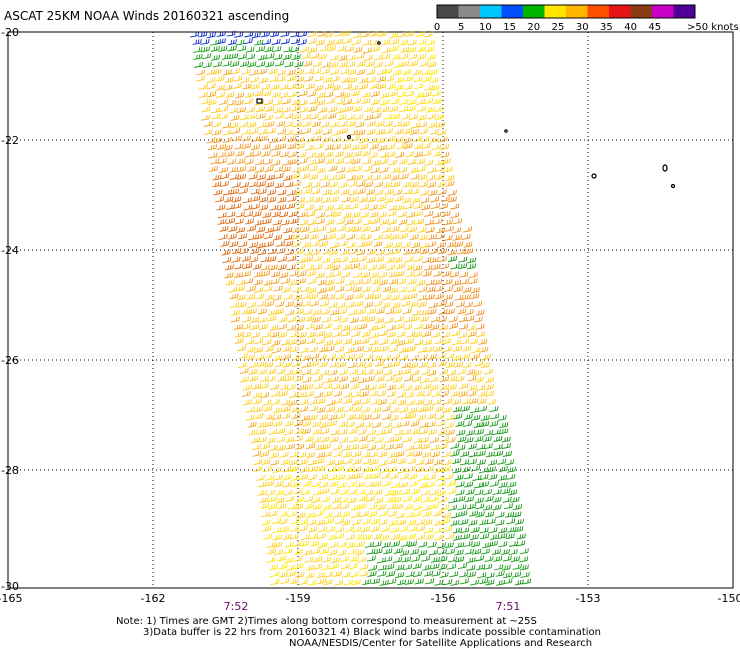 The width and height of the screenshot is (740, 650). I want to click on wind-speed-colorbar: 0 5 10 15 20 25 30 35 40 45 >50 knots, so click(586, 18).